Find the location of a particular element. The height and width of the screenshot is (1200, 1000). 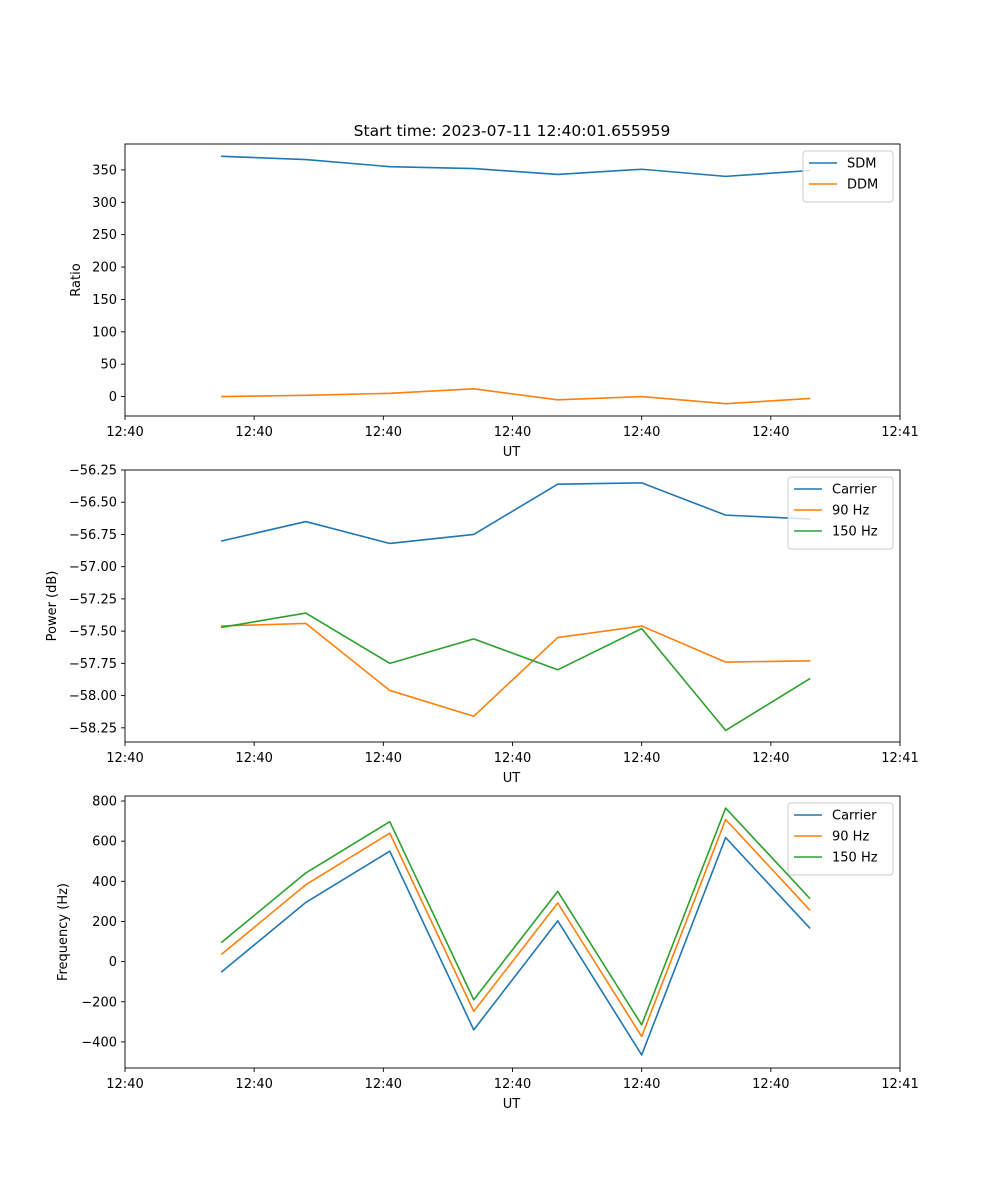

legend-label: SDM is located at coordinates (861, 164).